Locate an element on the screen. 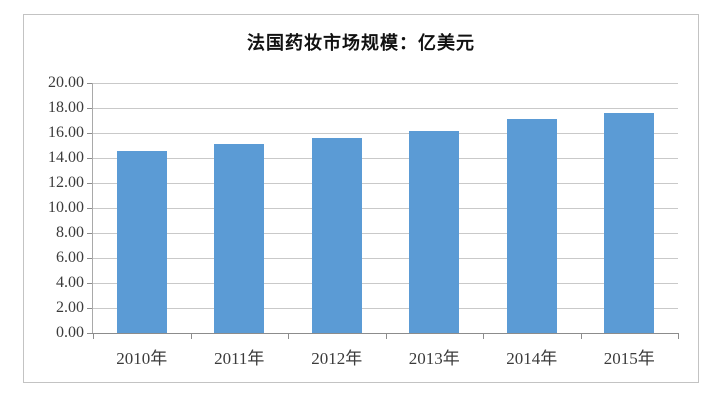  x-axis-tick-label: 2011年 is located at coordinates (239, 358).